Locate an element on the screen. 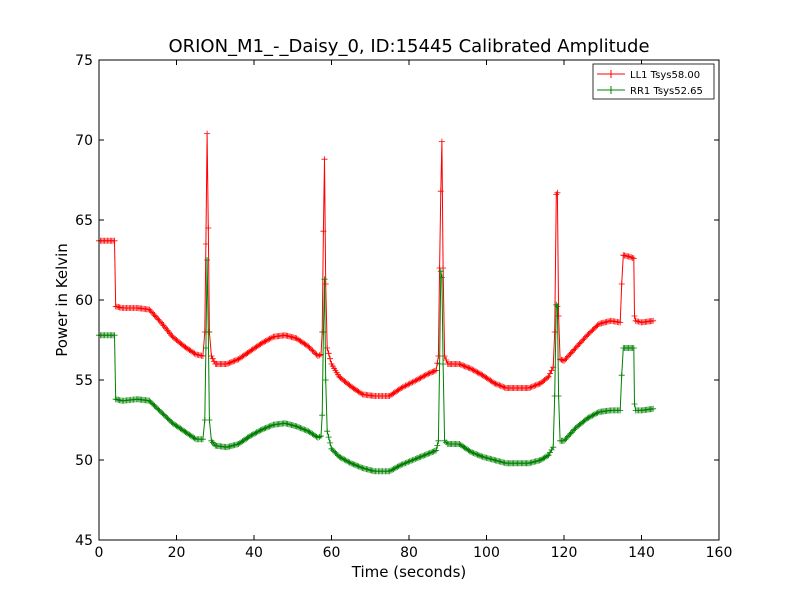 The width and height of the screenshot is (800, 600). x-tick-label: 80 is located at coordinates (409, 553).